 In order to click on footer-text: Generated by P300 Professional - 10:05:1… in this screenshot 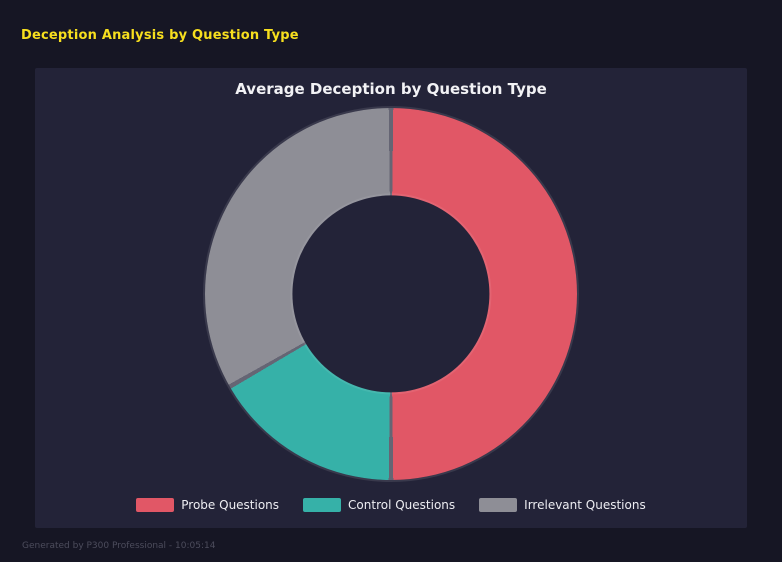, I will do `click(119, 546)`.